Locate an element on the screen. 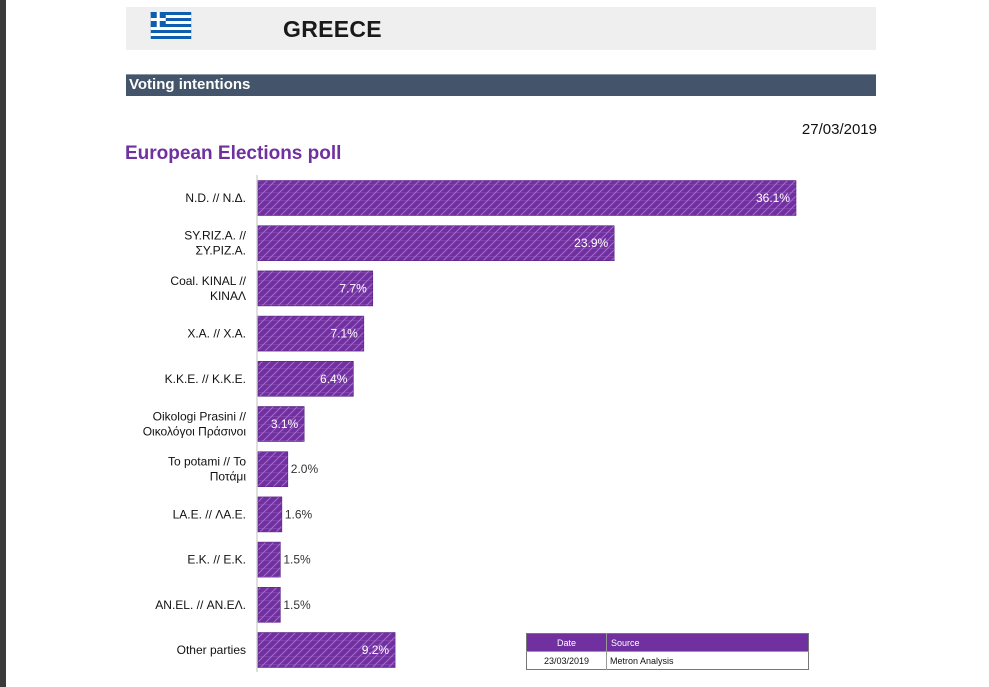 The height and width of the screenshot is (687, 989). section-title: Voting intentions is located at coordinates (190, 84).